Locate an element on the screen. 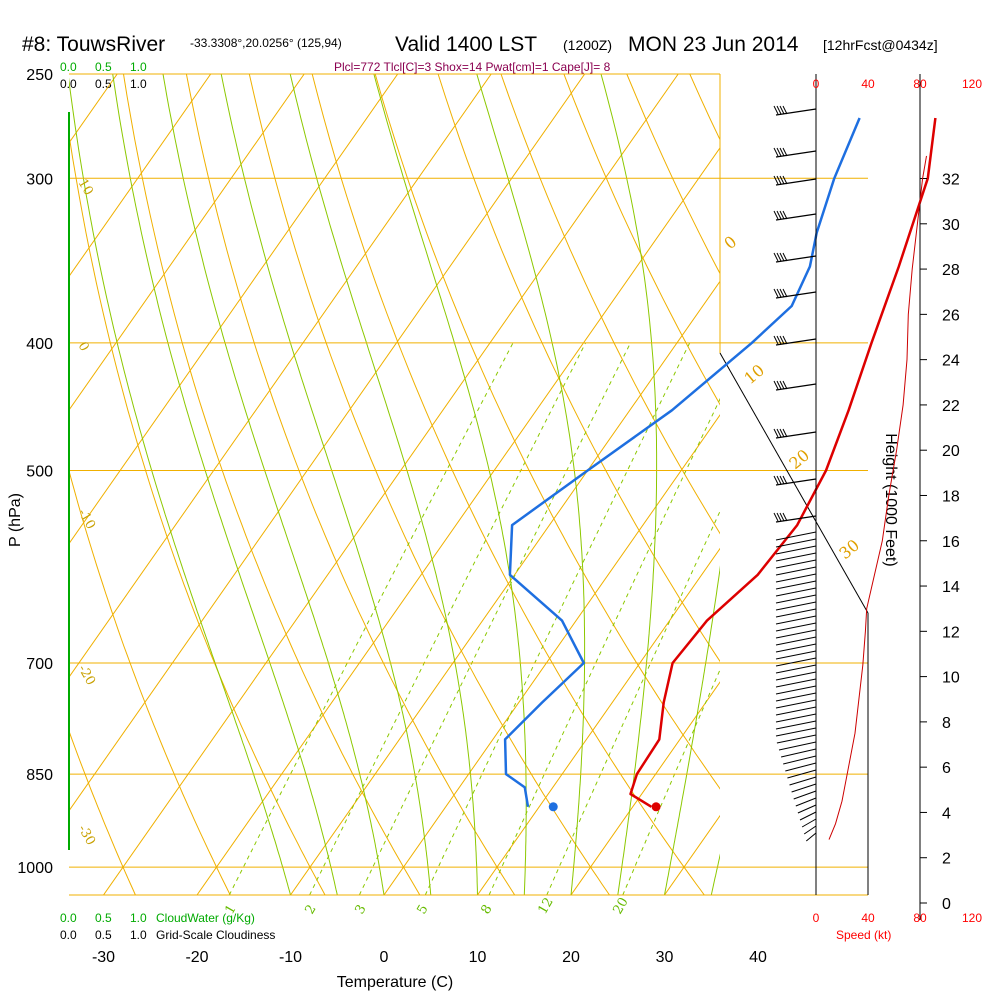  height-tick-label: 26 is located at coordinates (951, 315).